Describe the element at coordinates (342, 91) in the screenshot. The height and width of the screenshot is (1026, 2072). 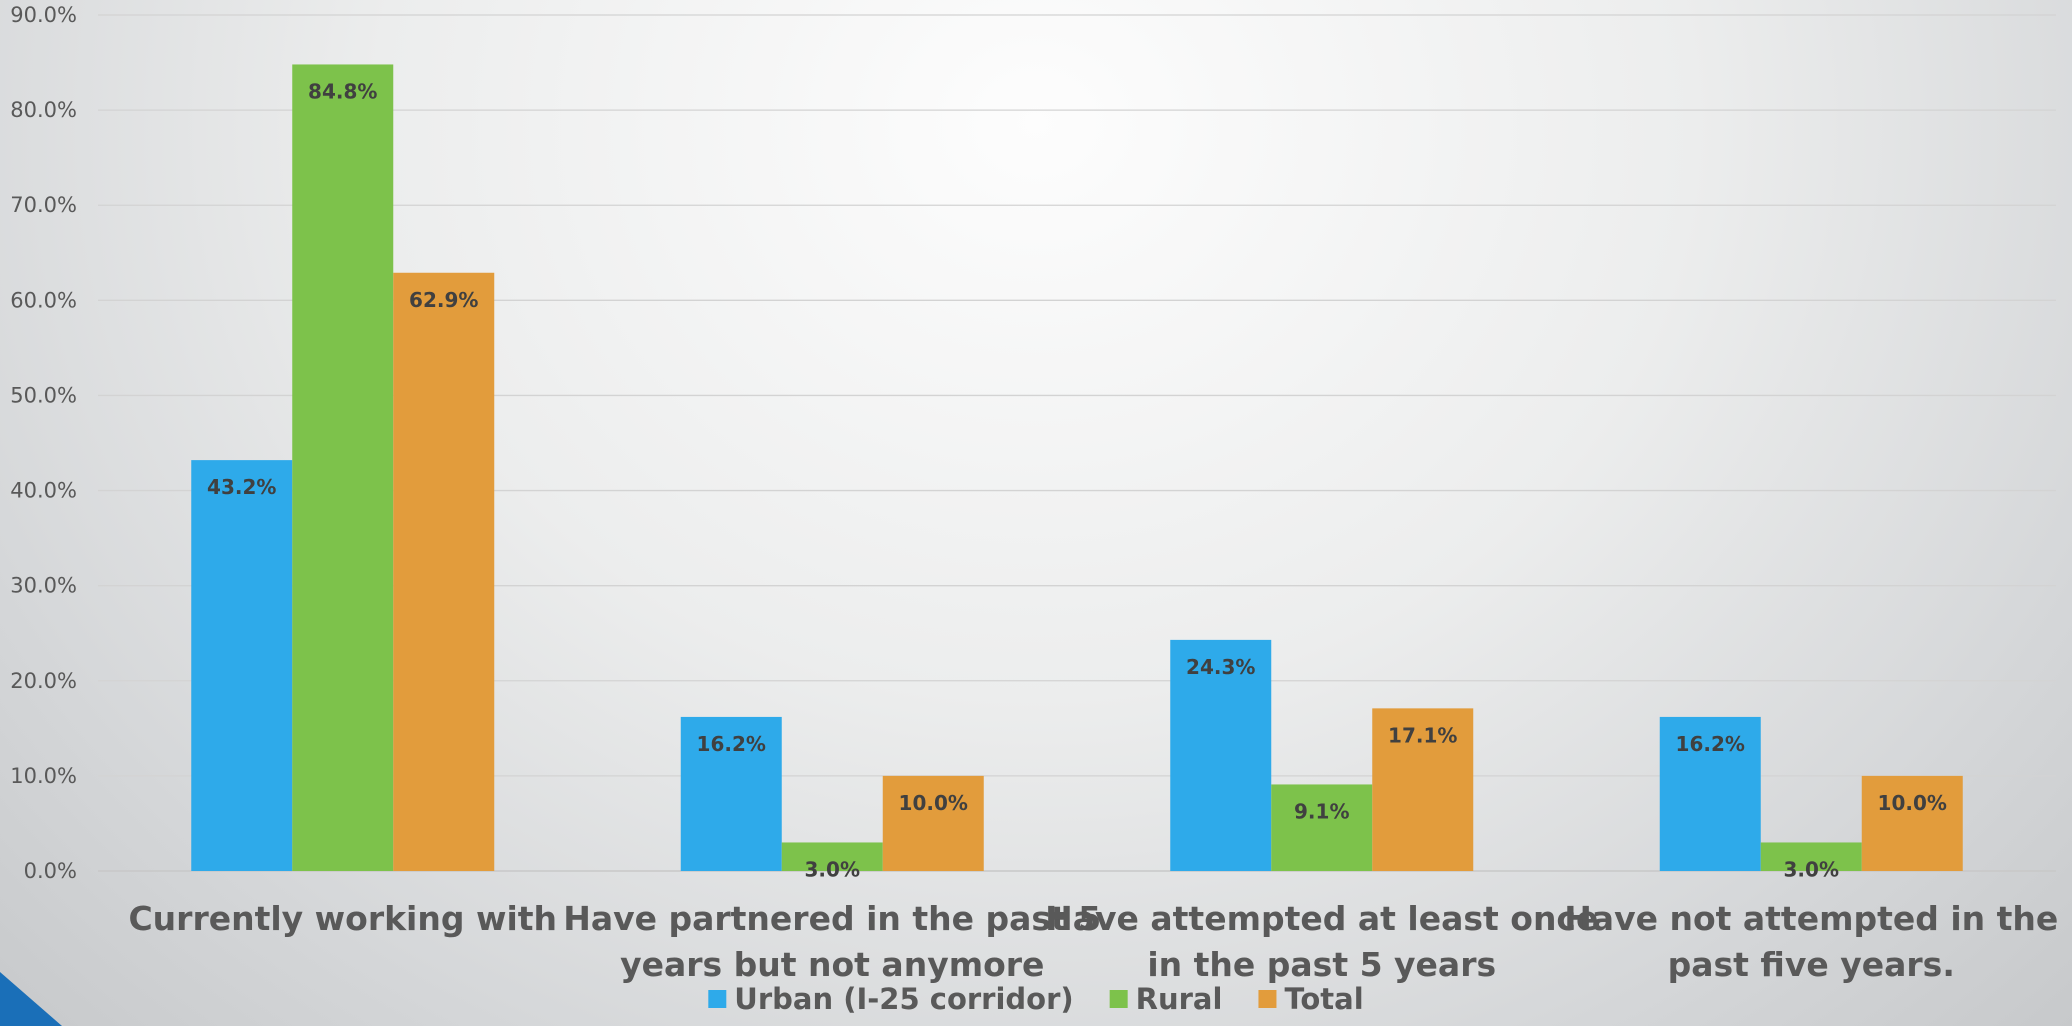
I see `data-label: 84.8%` at that location.